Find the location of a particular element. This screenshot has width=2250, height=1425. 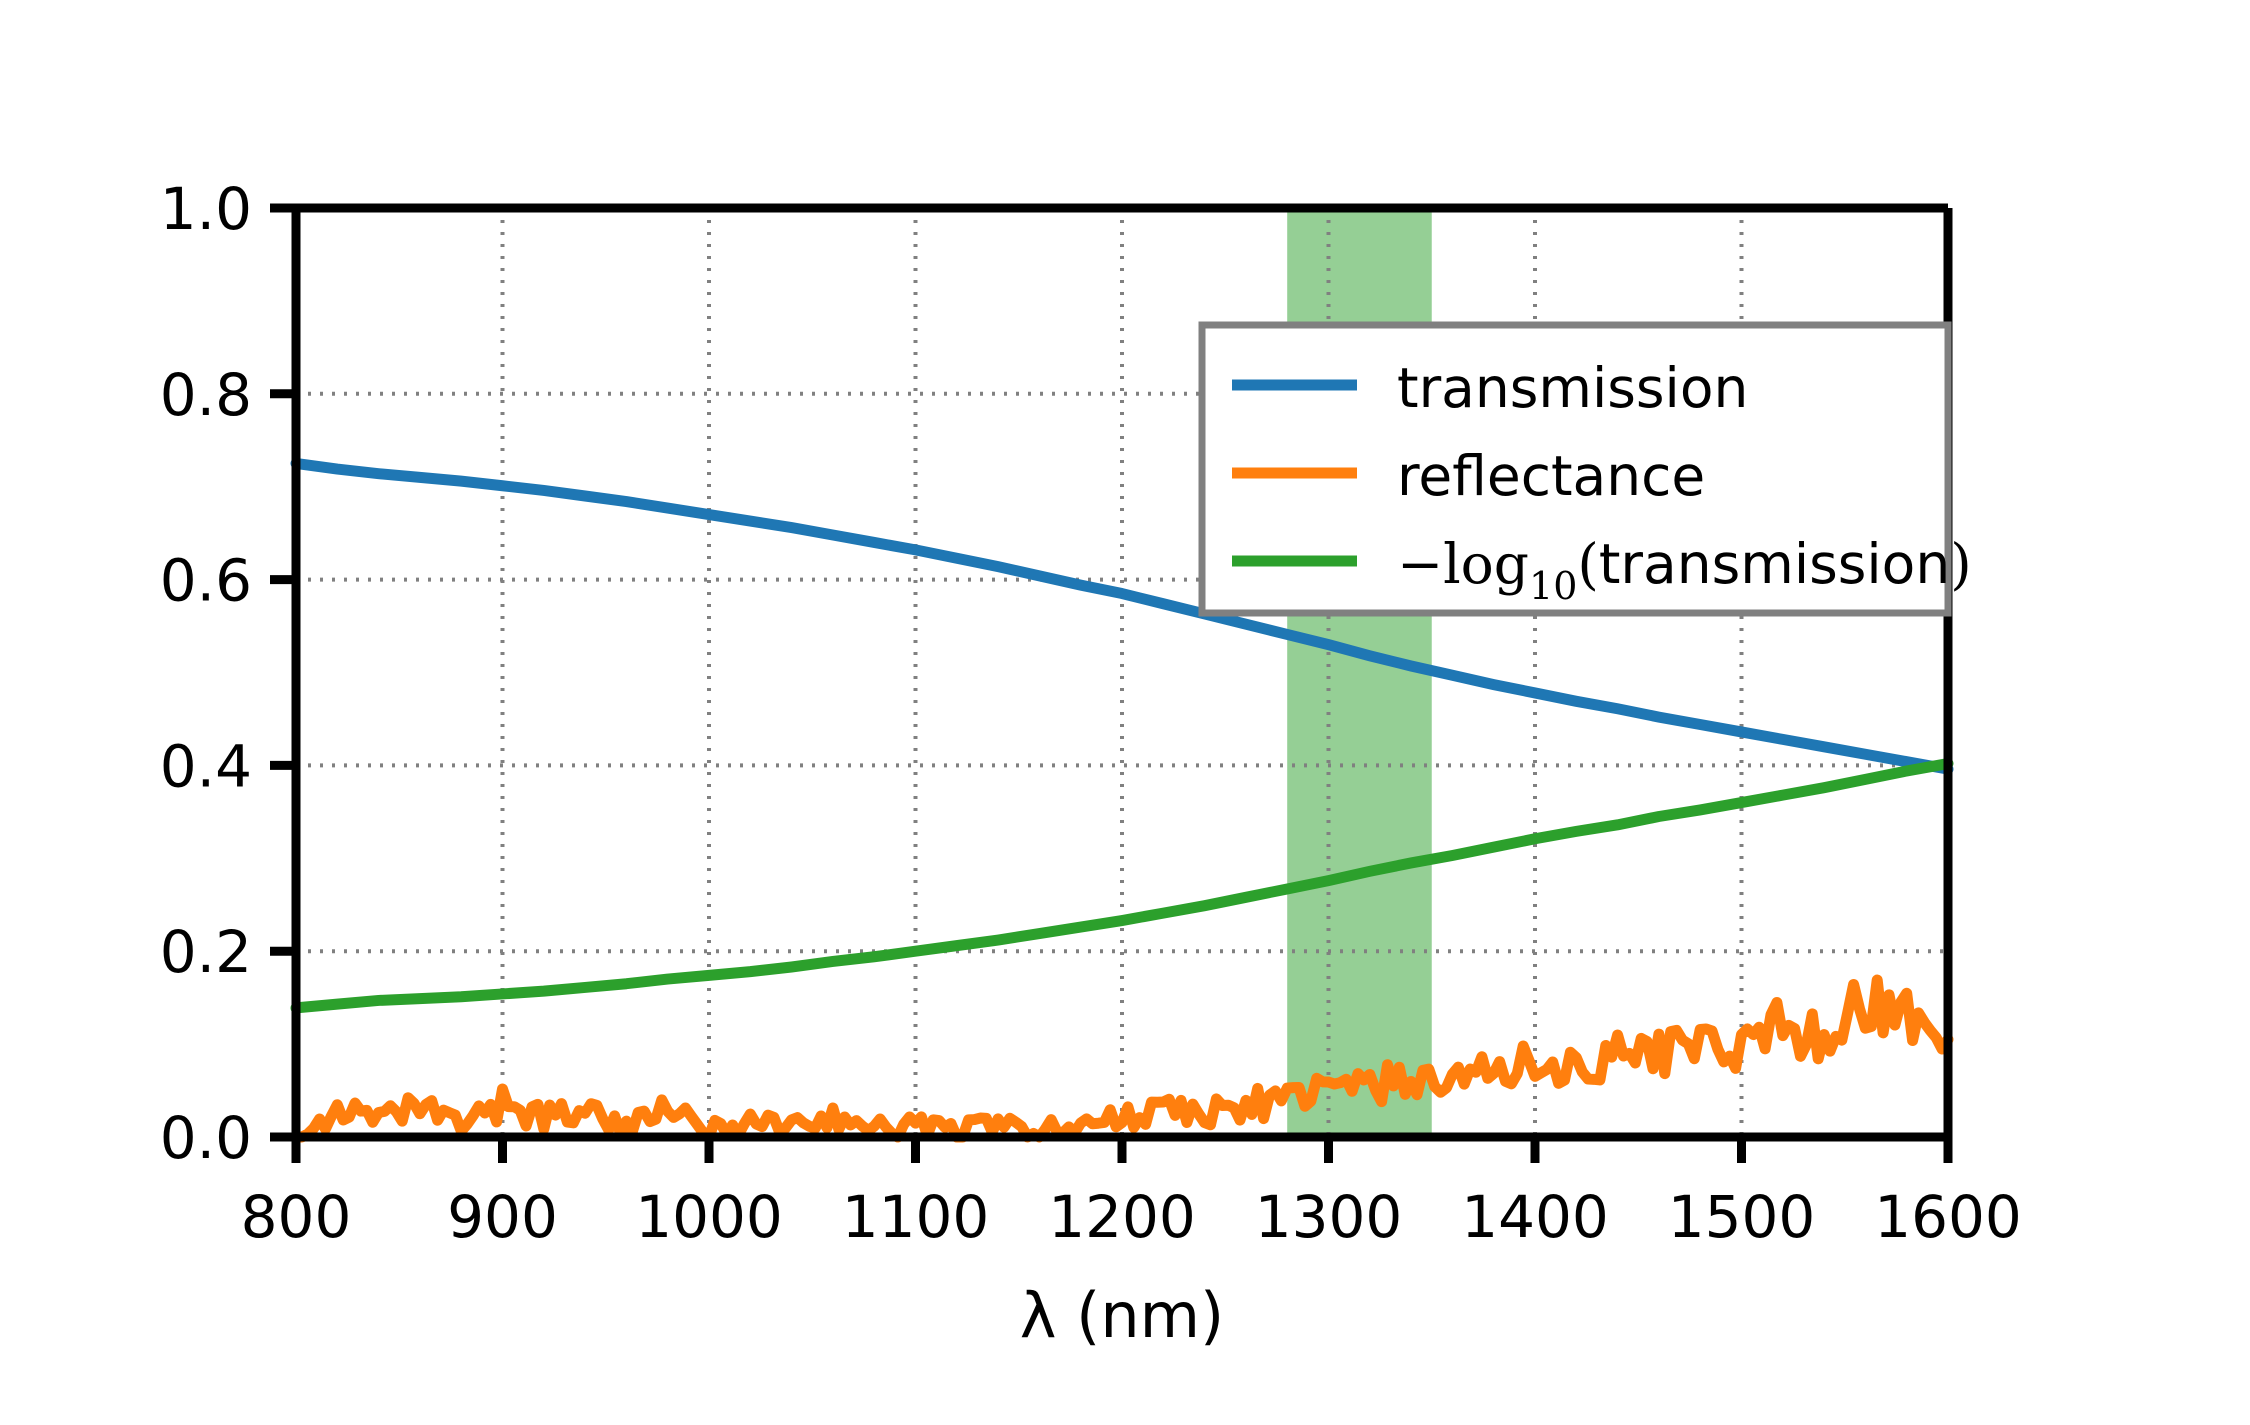

x-tick-label: 800 is located at coordinates (296, 1217).